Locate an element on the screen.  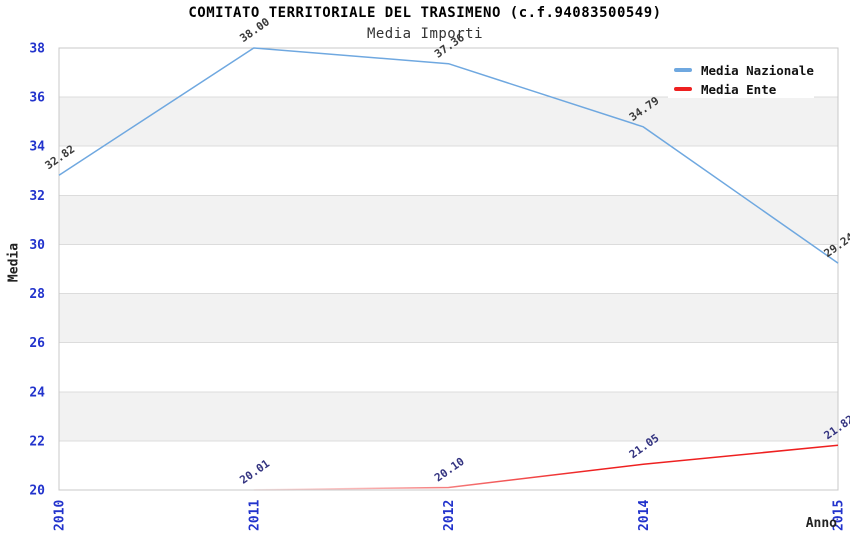
y-tick-label: 22 is located at coordinates (37, 441).